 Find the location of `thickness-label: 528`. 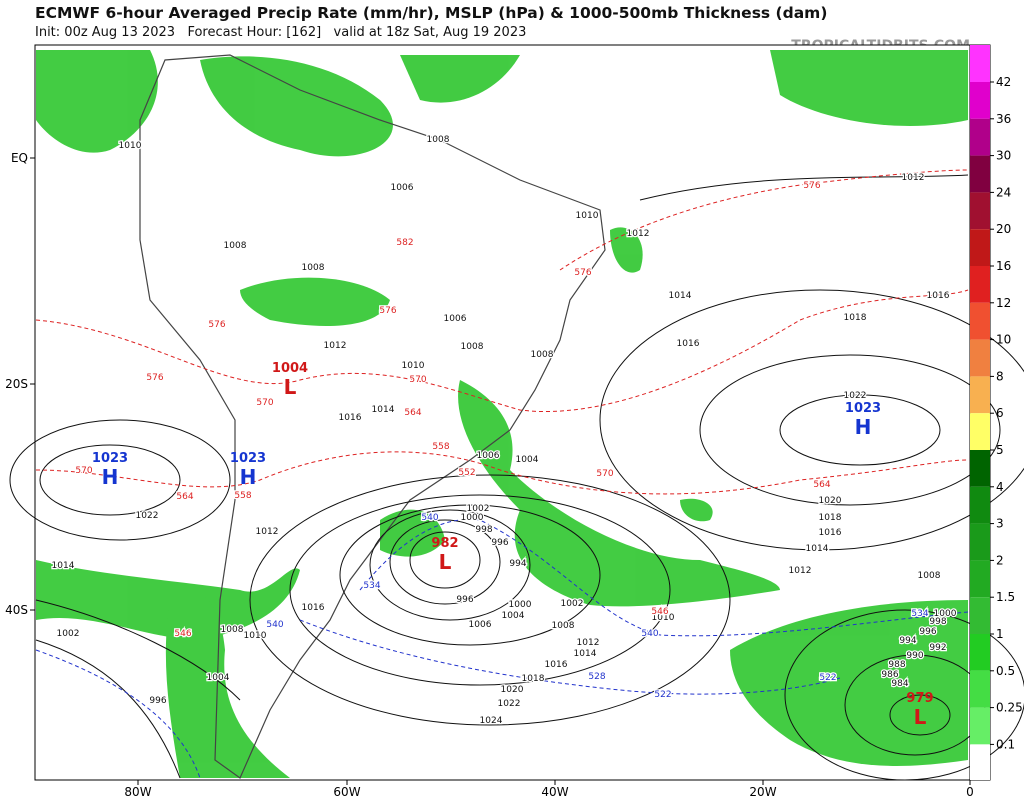

thickness-label: 528 is located at coordinates (596, 677).